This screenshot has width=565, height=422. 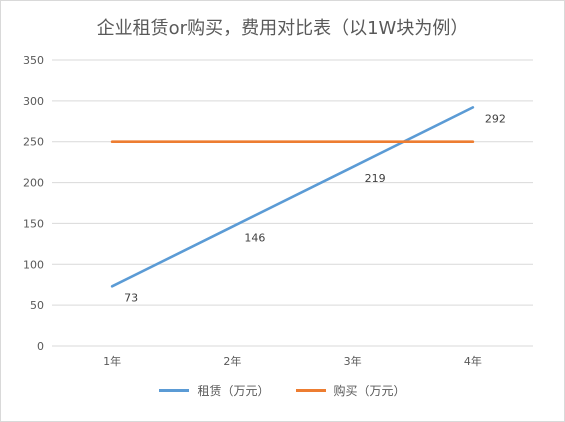 What do you see at coordinates (33, 183) in the screenshot?
I see `y-tick-label: 200` at bounding box center [33, 183].